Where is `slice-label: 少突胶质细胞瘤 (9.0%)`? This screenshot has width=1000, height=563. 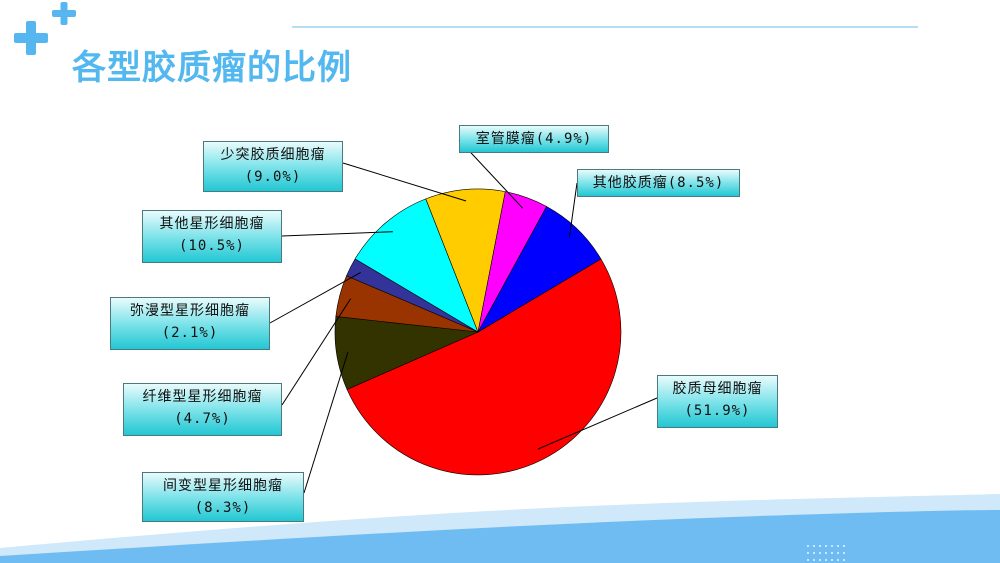
slice-label: 少突胶质细胞瘤 (9.0%) is located at coordinates (273, 166).